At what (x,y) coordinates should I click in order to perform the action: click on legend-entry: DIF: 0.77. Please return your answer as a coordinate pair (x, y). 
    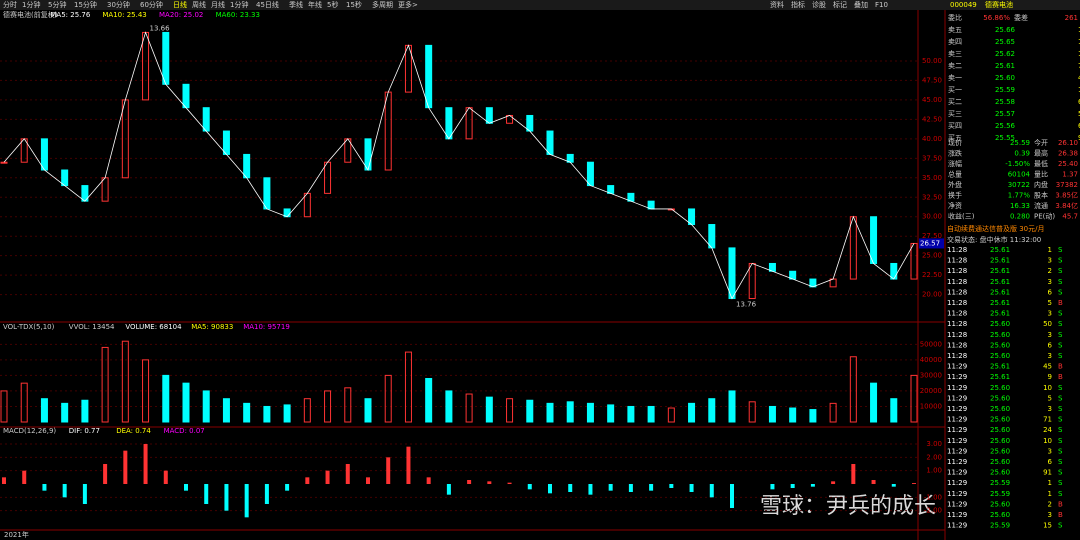
    Looking at the image, I should click on (84, 431).